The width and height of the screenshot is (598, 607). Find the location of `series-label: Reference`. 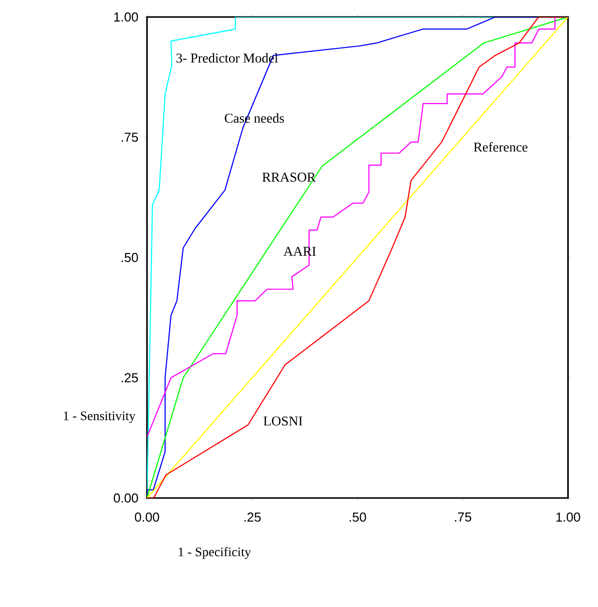

series-label: Reference is located at coordinates (501, 147).